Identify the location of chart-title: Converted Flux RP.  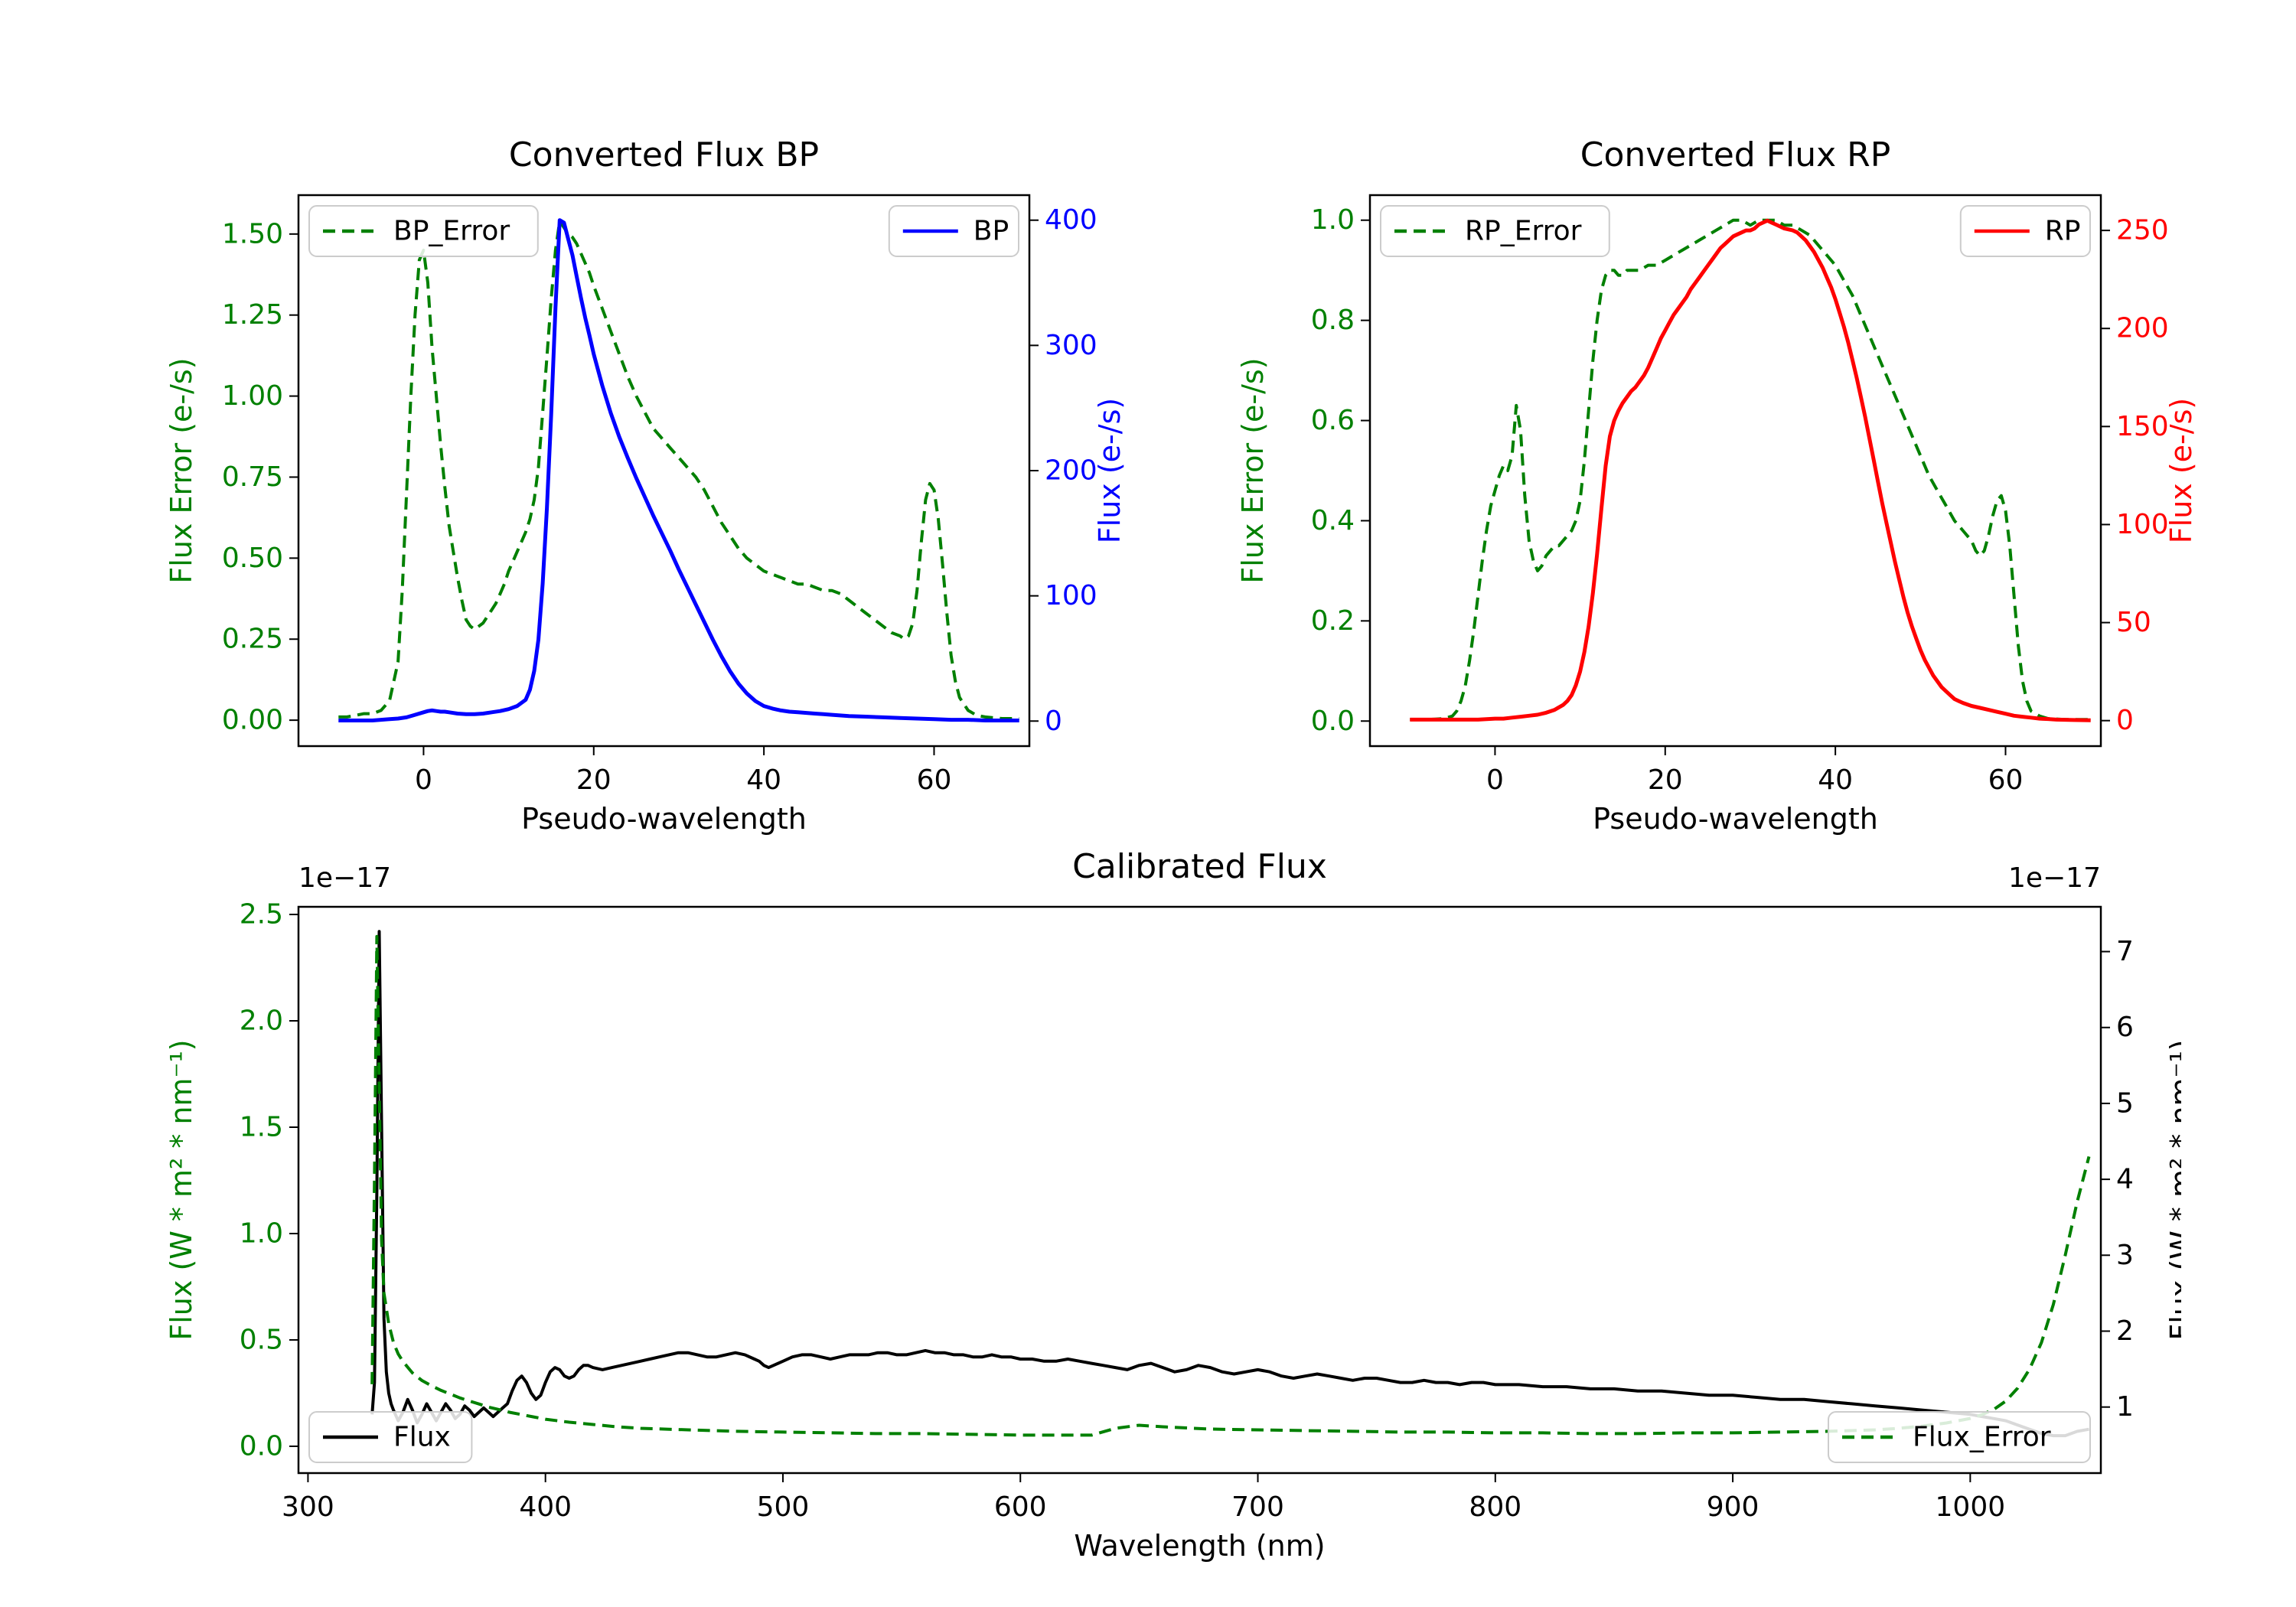
(1735, 154).